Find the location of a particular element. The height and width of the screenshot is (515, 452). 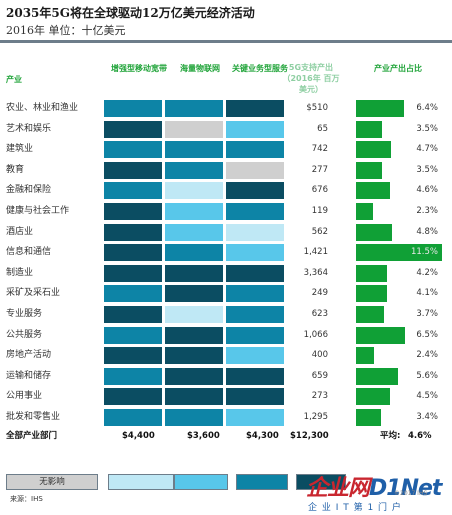

share-label: 6.4% is located at coordinates (427, 108).